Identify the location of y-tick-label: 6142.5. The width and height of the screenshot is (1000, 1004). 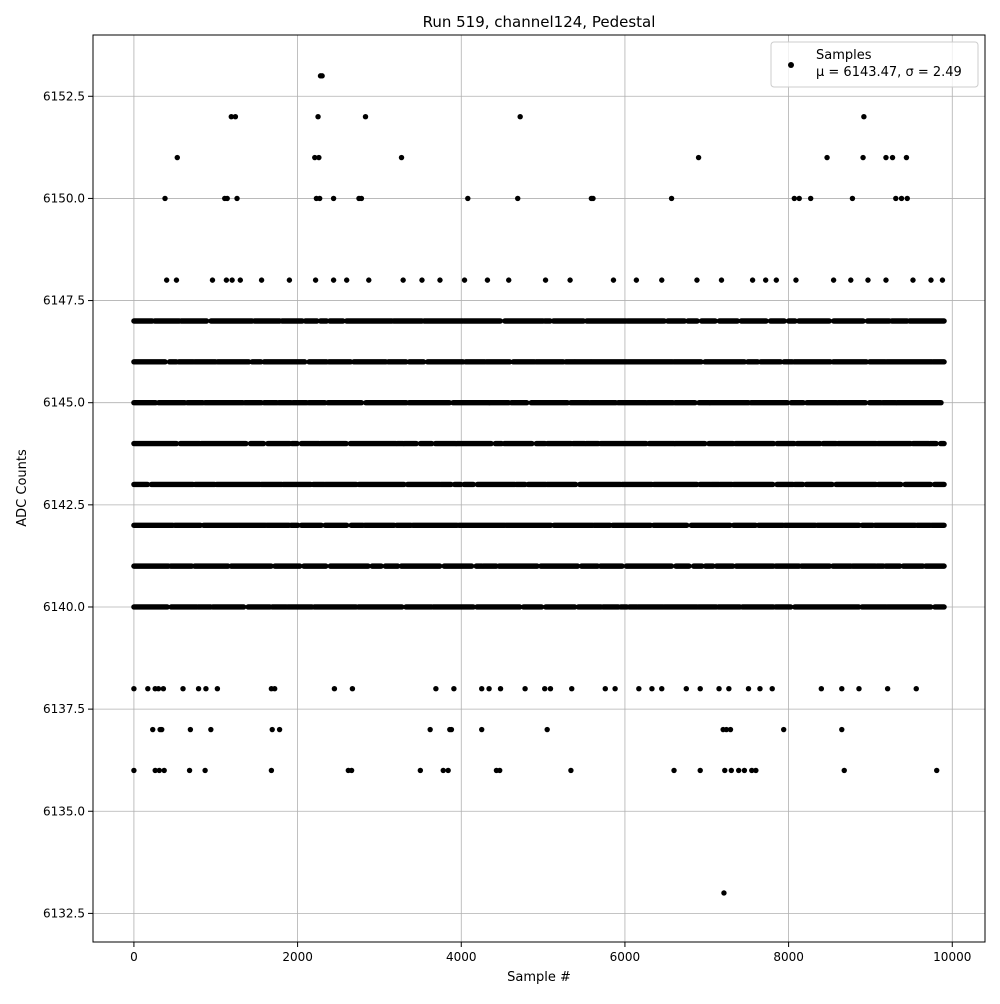
(64, 505).